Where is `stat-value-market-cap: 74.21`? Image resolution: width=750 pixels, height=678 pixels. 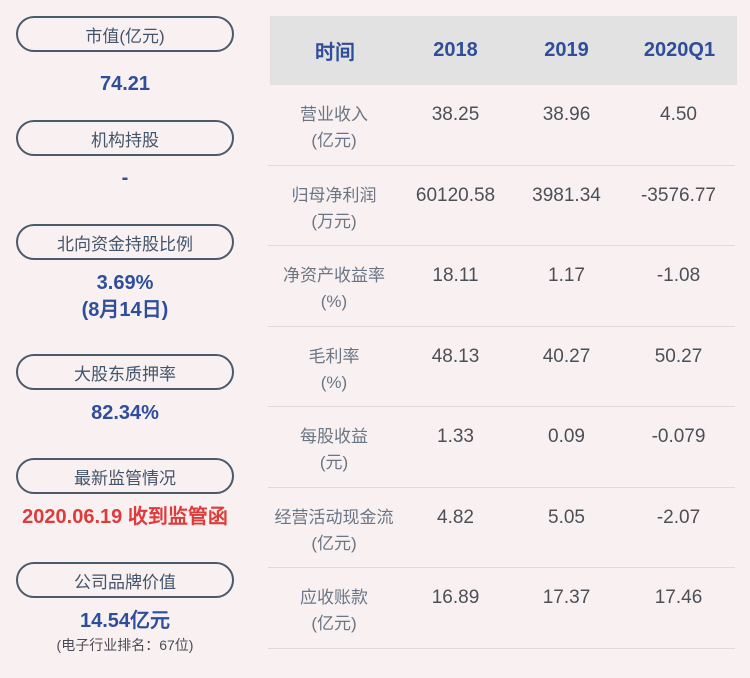
stat-value-market-cap: 74.21 is located at coordinates (125, 84).